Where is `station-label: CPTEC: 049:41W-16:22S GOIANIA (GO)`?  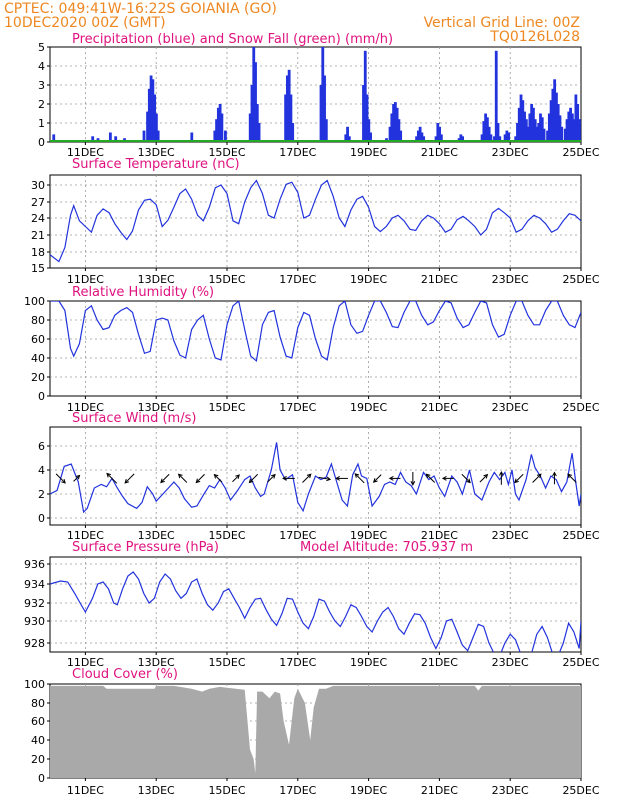
station-label: CPTEC: 049:41W-16:22S GOIANIA (GO) is located at coordinates (140, 9).